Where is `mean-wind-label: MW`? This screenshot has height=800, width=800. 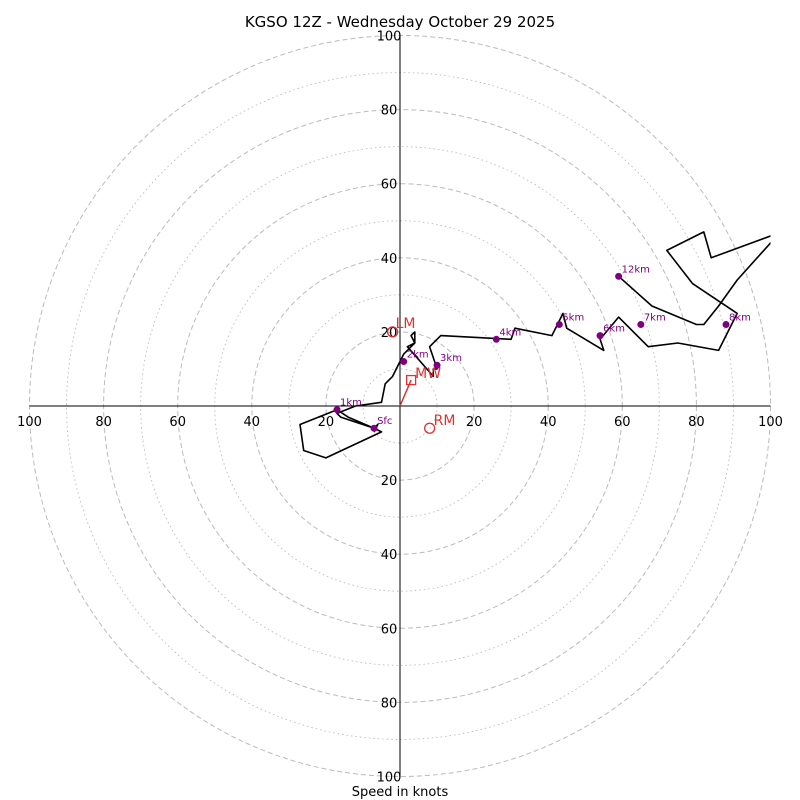
mean-wind-label: MW is located at coordinates (428, 374).